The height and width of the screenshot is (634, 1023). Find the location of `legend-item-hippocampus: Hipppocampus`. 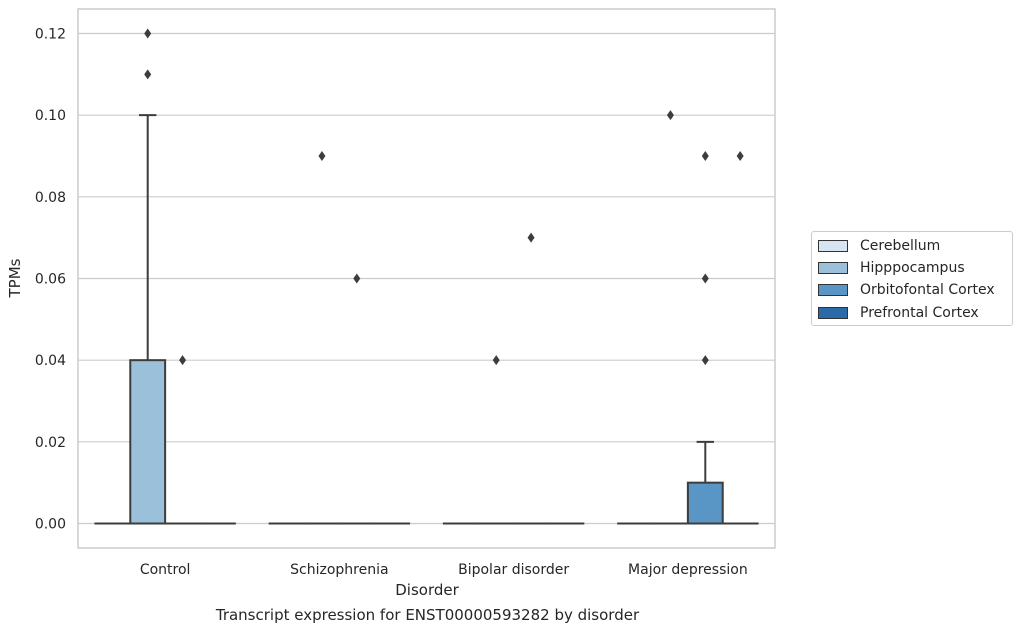

legend-item-hippocampus: Hipppocampus is located at coordinates (891, 268).